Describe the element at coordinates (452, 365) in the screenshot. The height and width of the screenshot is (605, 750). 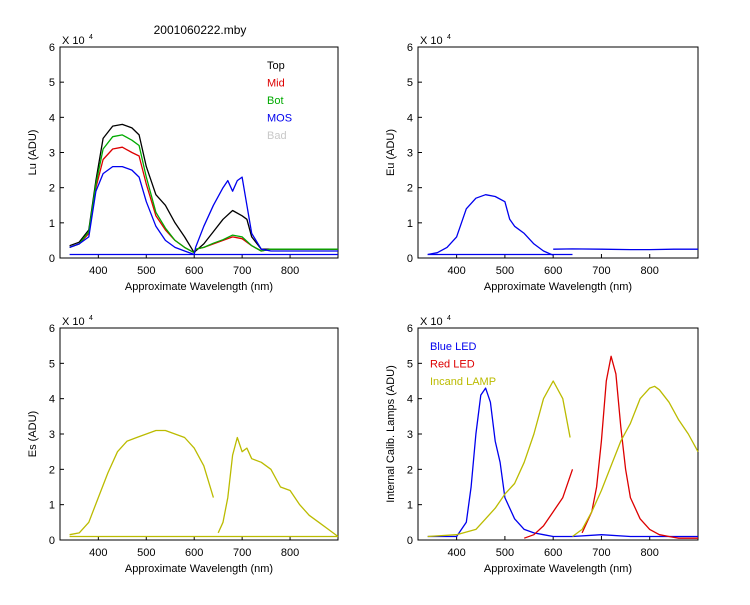
I see `legend-entry-red-led: Red LED` at that location.